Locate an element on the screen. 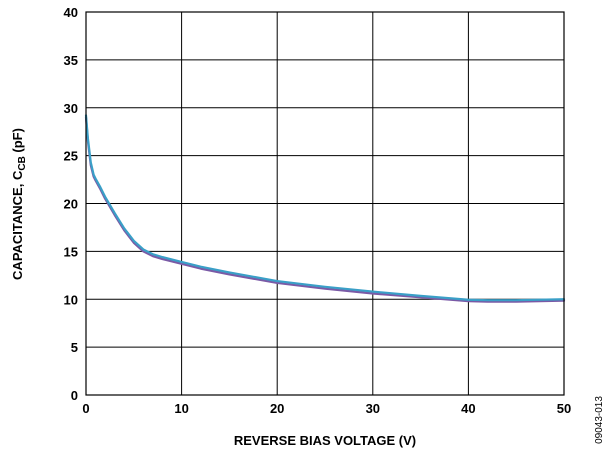 This screenshot has height=452, width=611. y-tick-label: 30 is located at coordinates (71, 108).